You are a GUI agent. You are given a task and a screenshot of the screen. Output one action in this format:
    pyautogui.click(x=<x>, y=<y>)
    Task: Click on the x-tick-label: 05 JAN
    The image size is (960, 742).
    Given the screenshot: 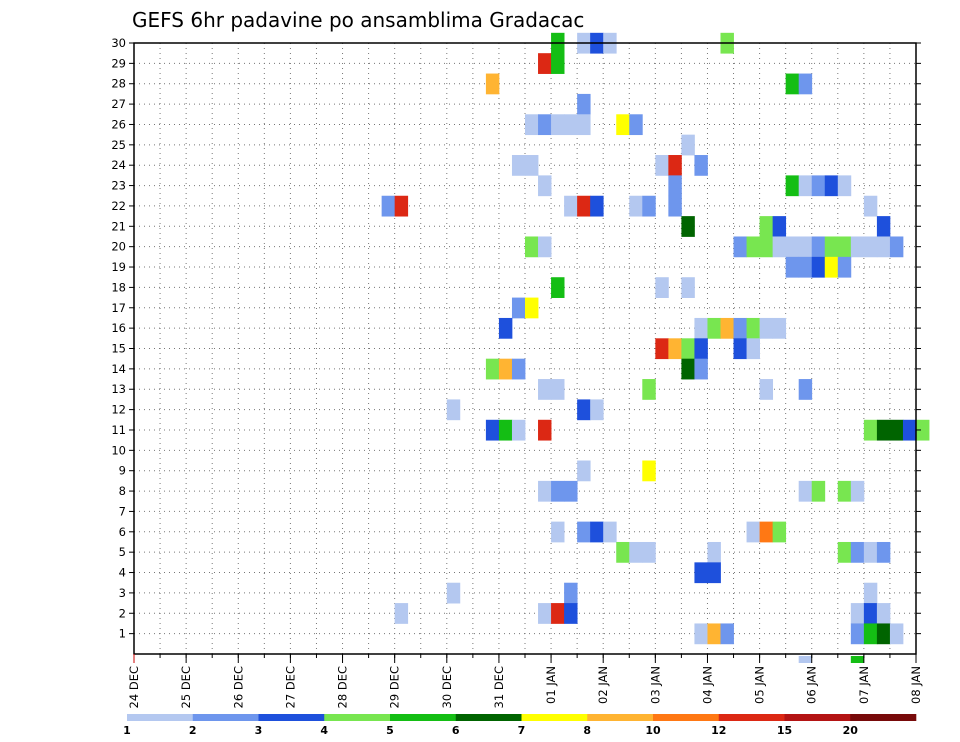 What is the action you would take?
    pyautogui.click(x=760, y=685)
    